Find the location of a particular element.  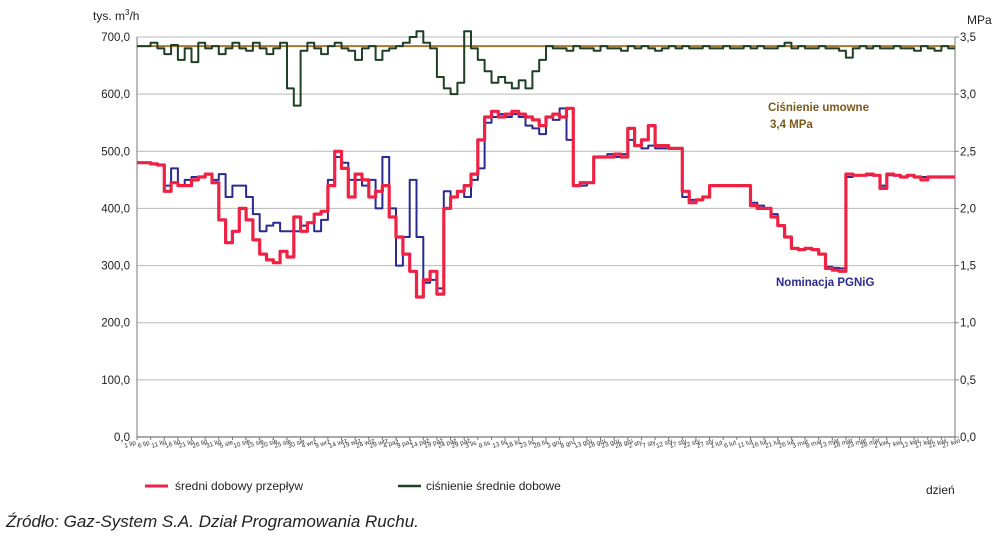

x-tick-label: 1 lut is located at coordinates (717, 444).